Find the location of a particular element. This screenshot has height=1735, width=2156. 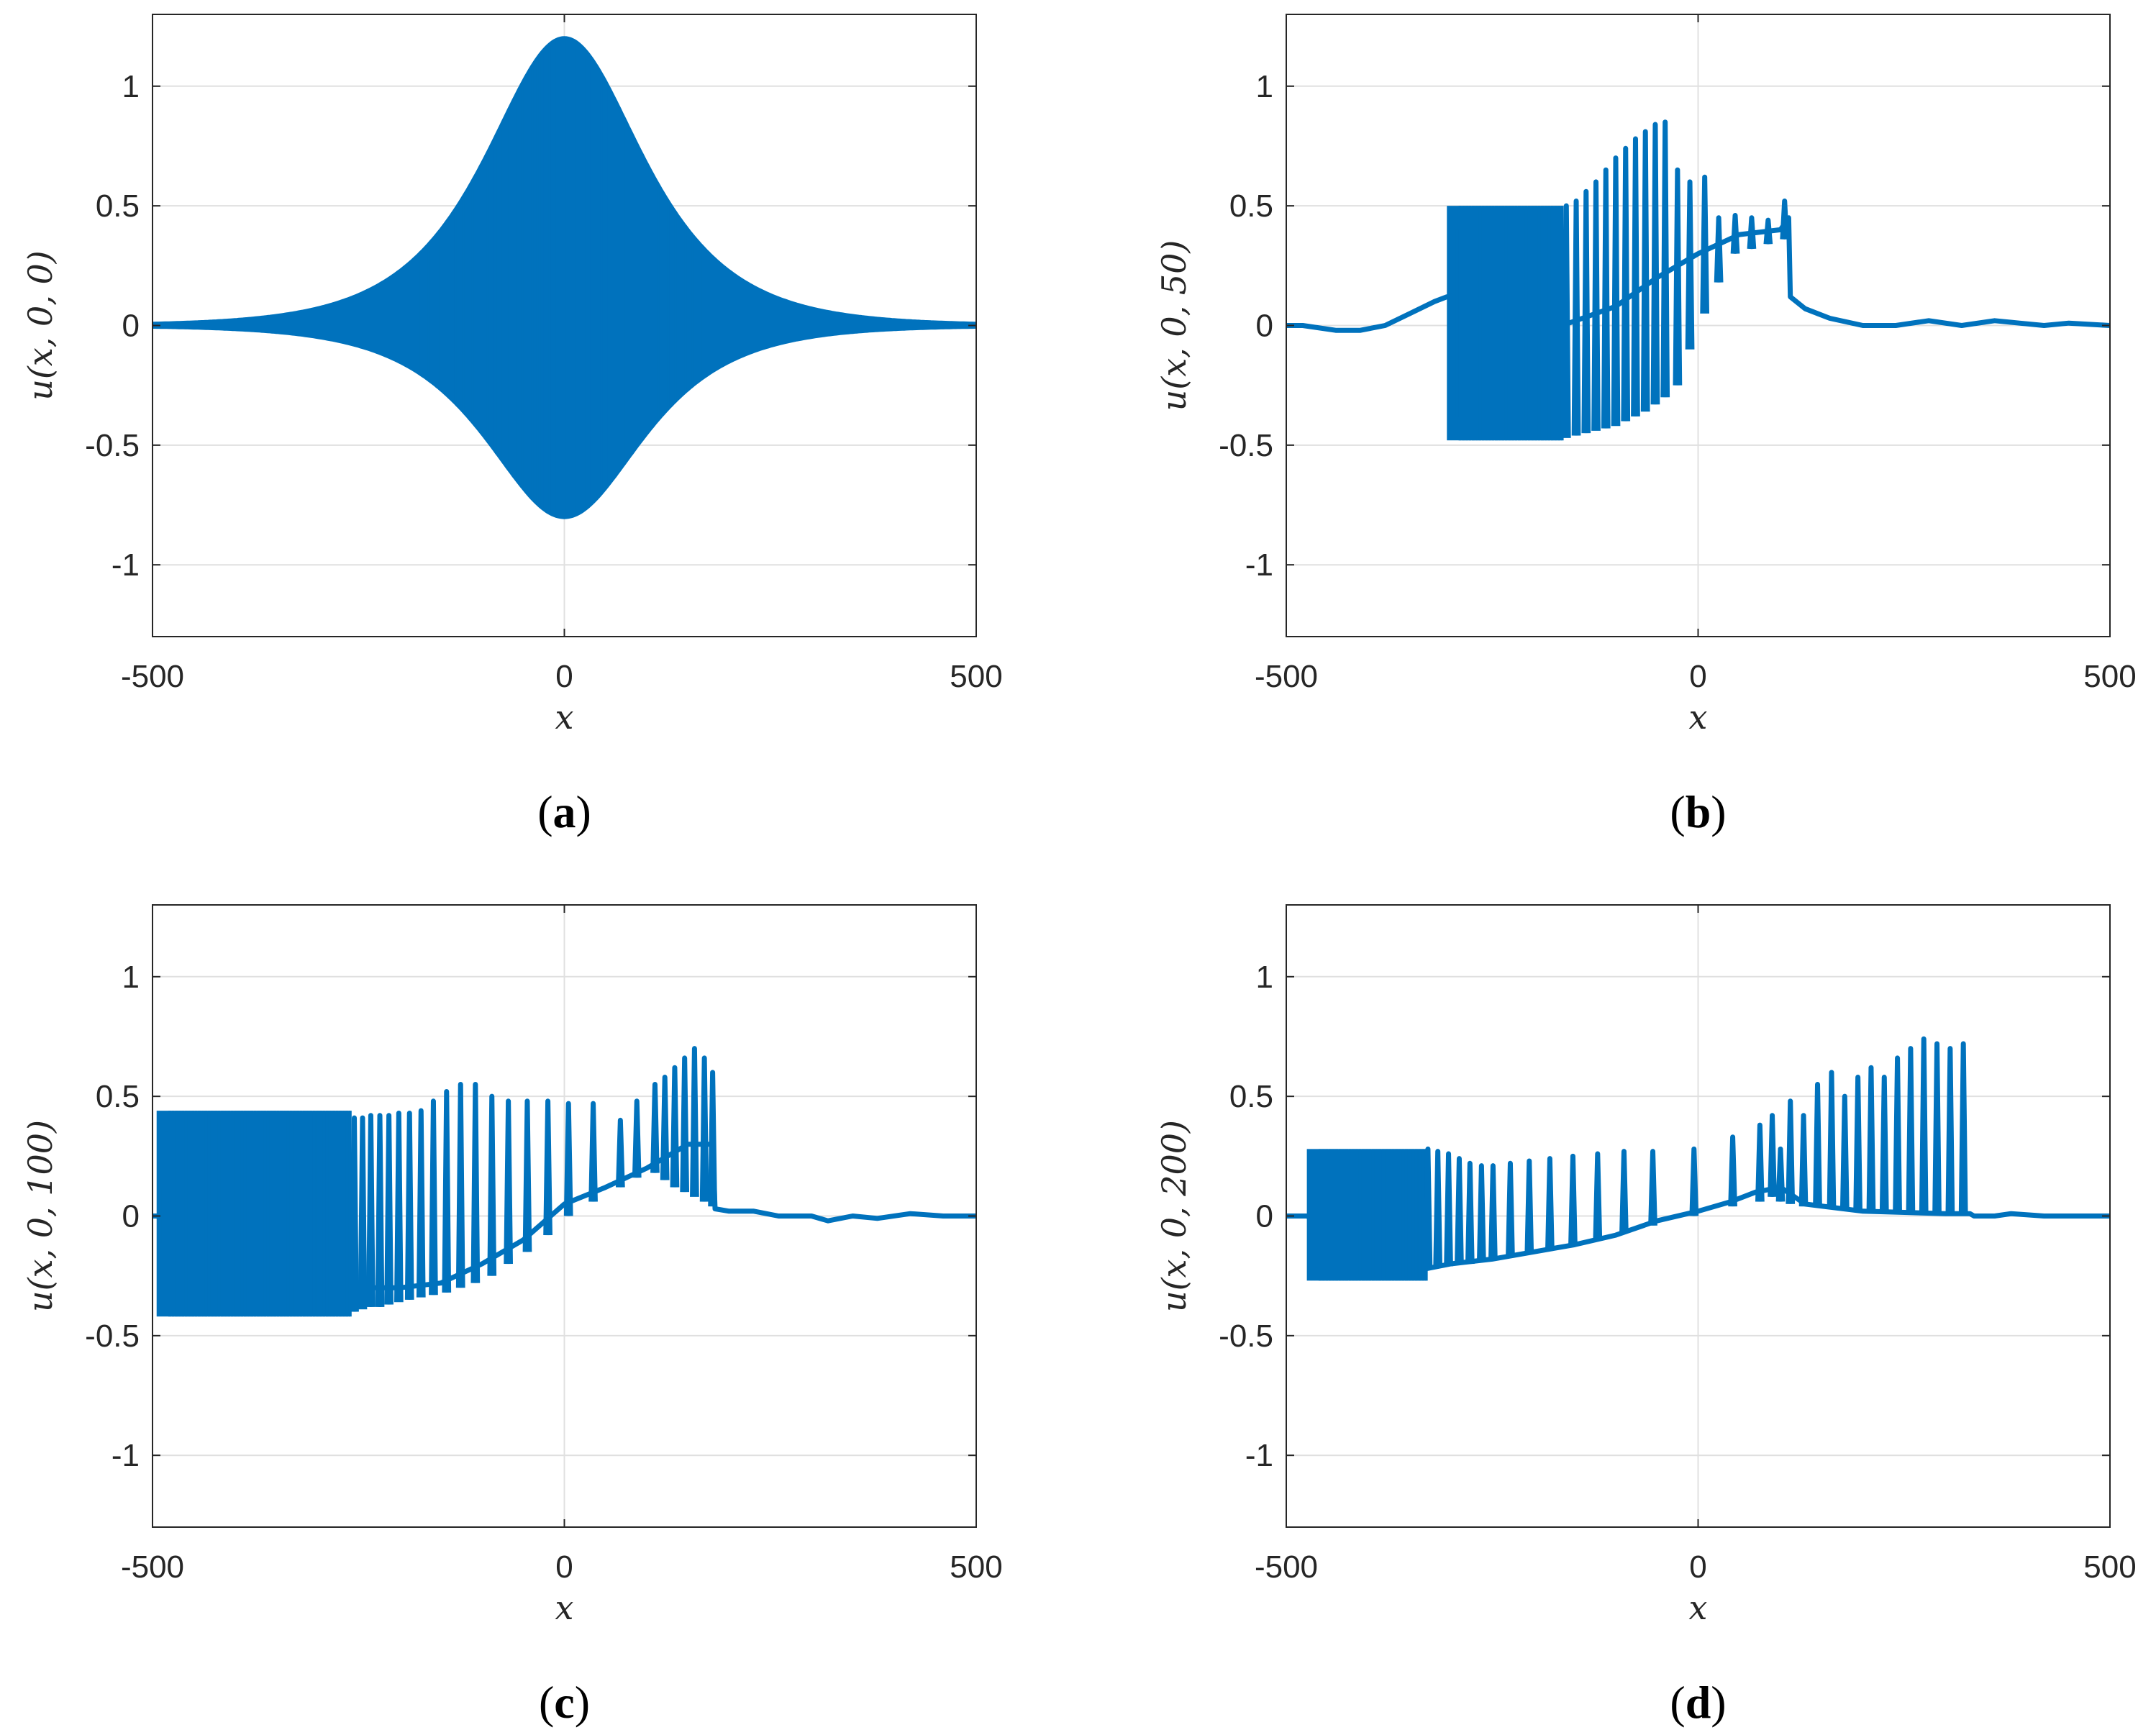

panel-caption: (d) is located at coordinates (1698, 1702).